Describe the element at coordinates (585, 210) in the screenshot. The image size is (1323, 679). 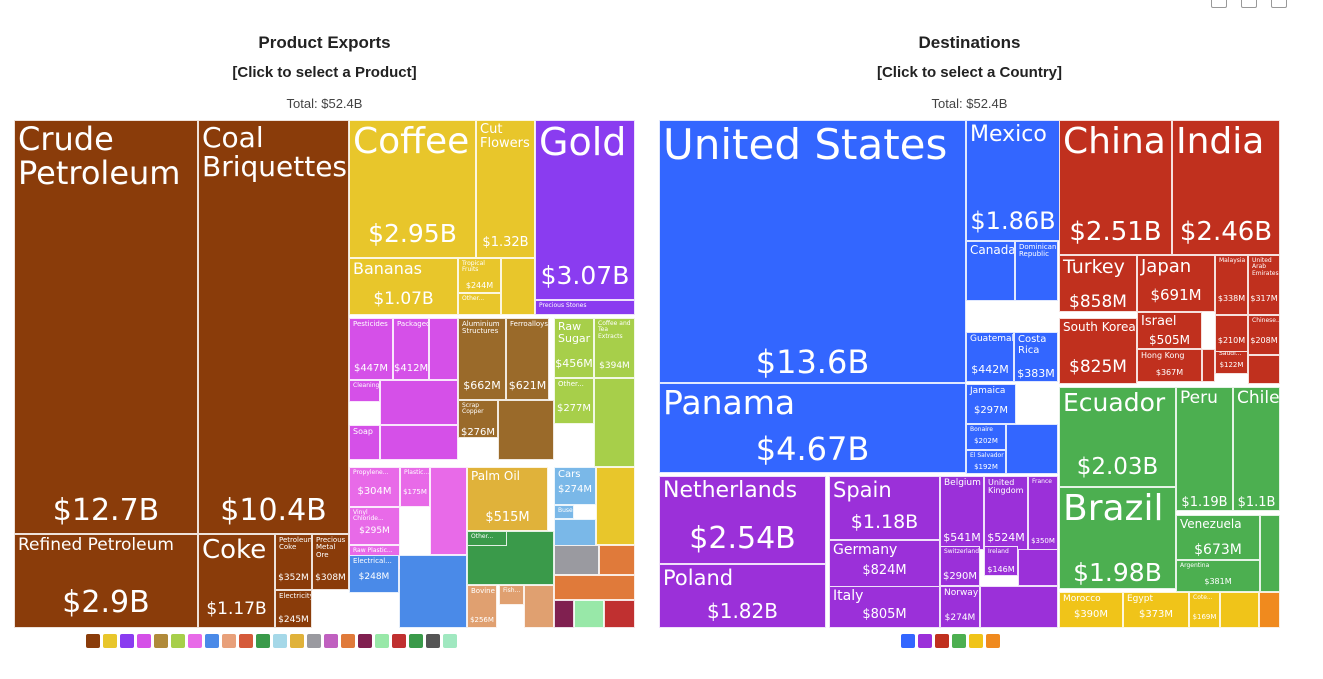
I see `treemap-tile: Gold $3.07B` at that location.